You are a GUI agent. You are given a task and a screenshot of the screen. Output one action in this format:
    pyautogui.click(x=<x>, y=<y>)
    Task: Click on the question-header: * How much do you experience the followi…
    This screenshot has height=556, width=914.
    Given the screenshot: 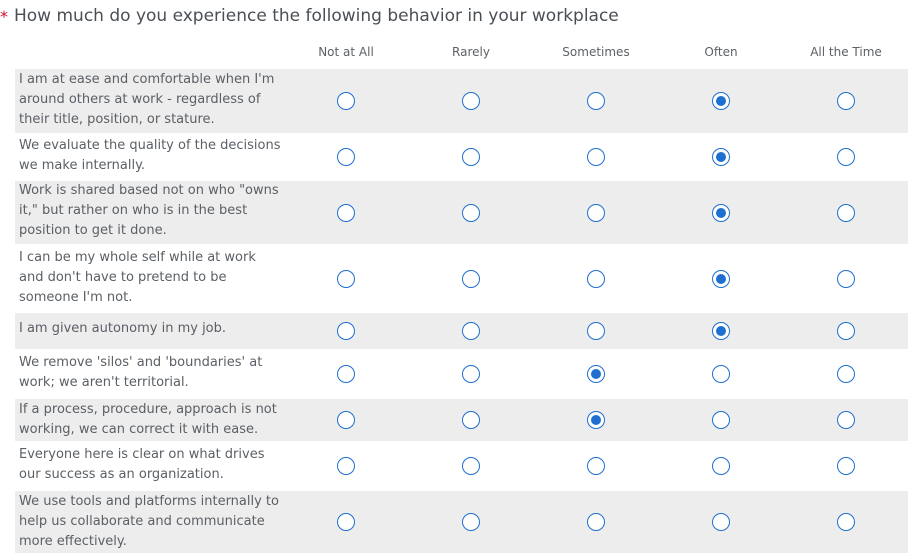 What is the action you would take?
    pyautogui.click(x=457, y=16)
    